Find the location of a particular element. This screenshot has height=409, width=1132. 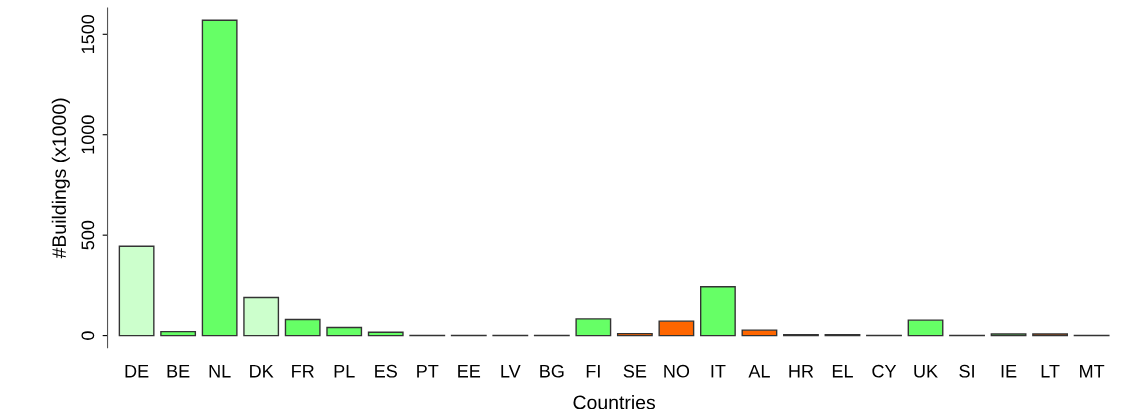

x-tick-label: PT is located at coordinates (428, 371).